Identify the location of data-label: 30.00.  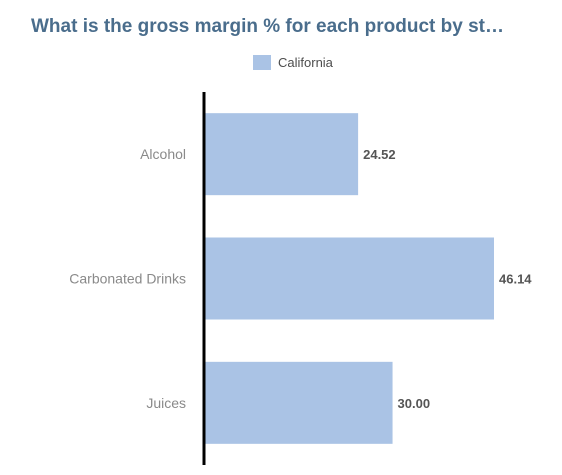
(414, 403).